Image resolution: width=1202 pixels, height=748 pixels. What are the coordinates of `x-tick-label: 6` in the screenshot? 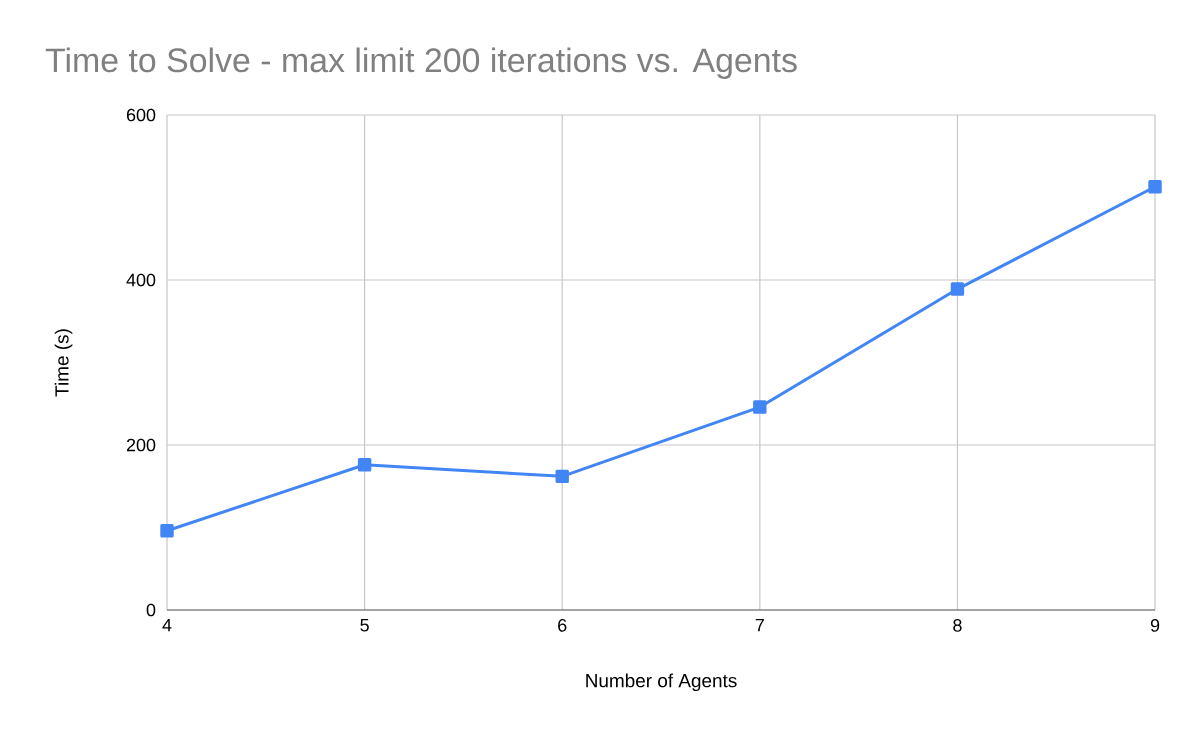 It's located at (562, 625).